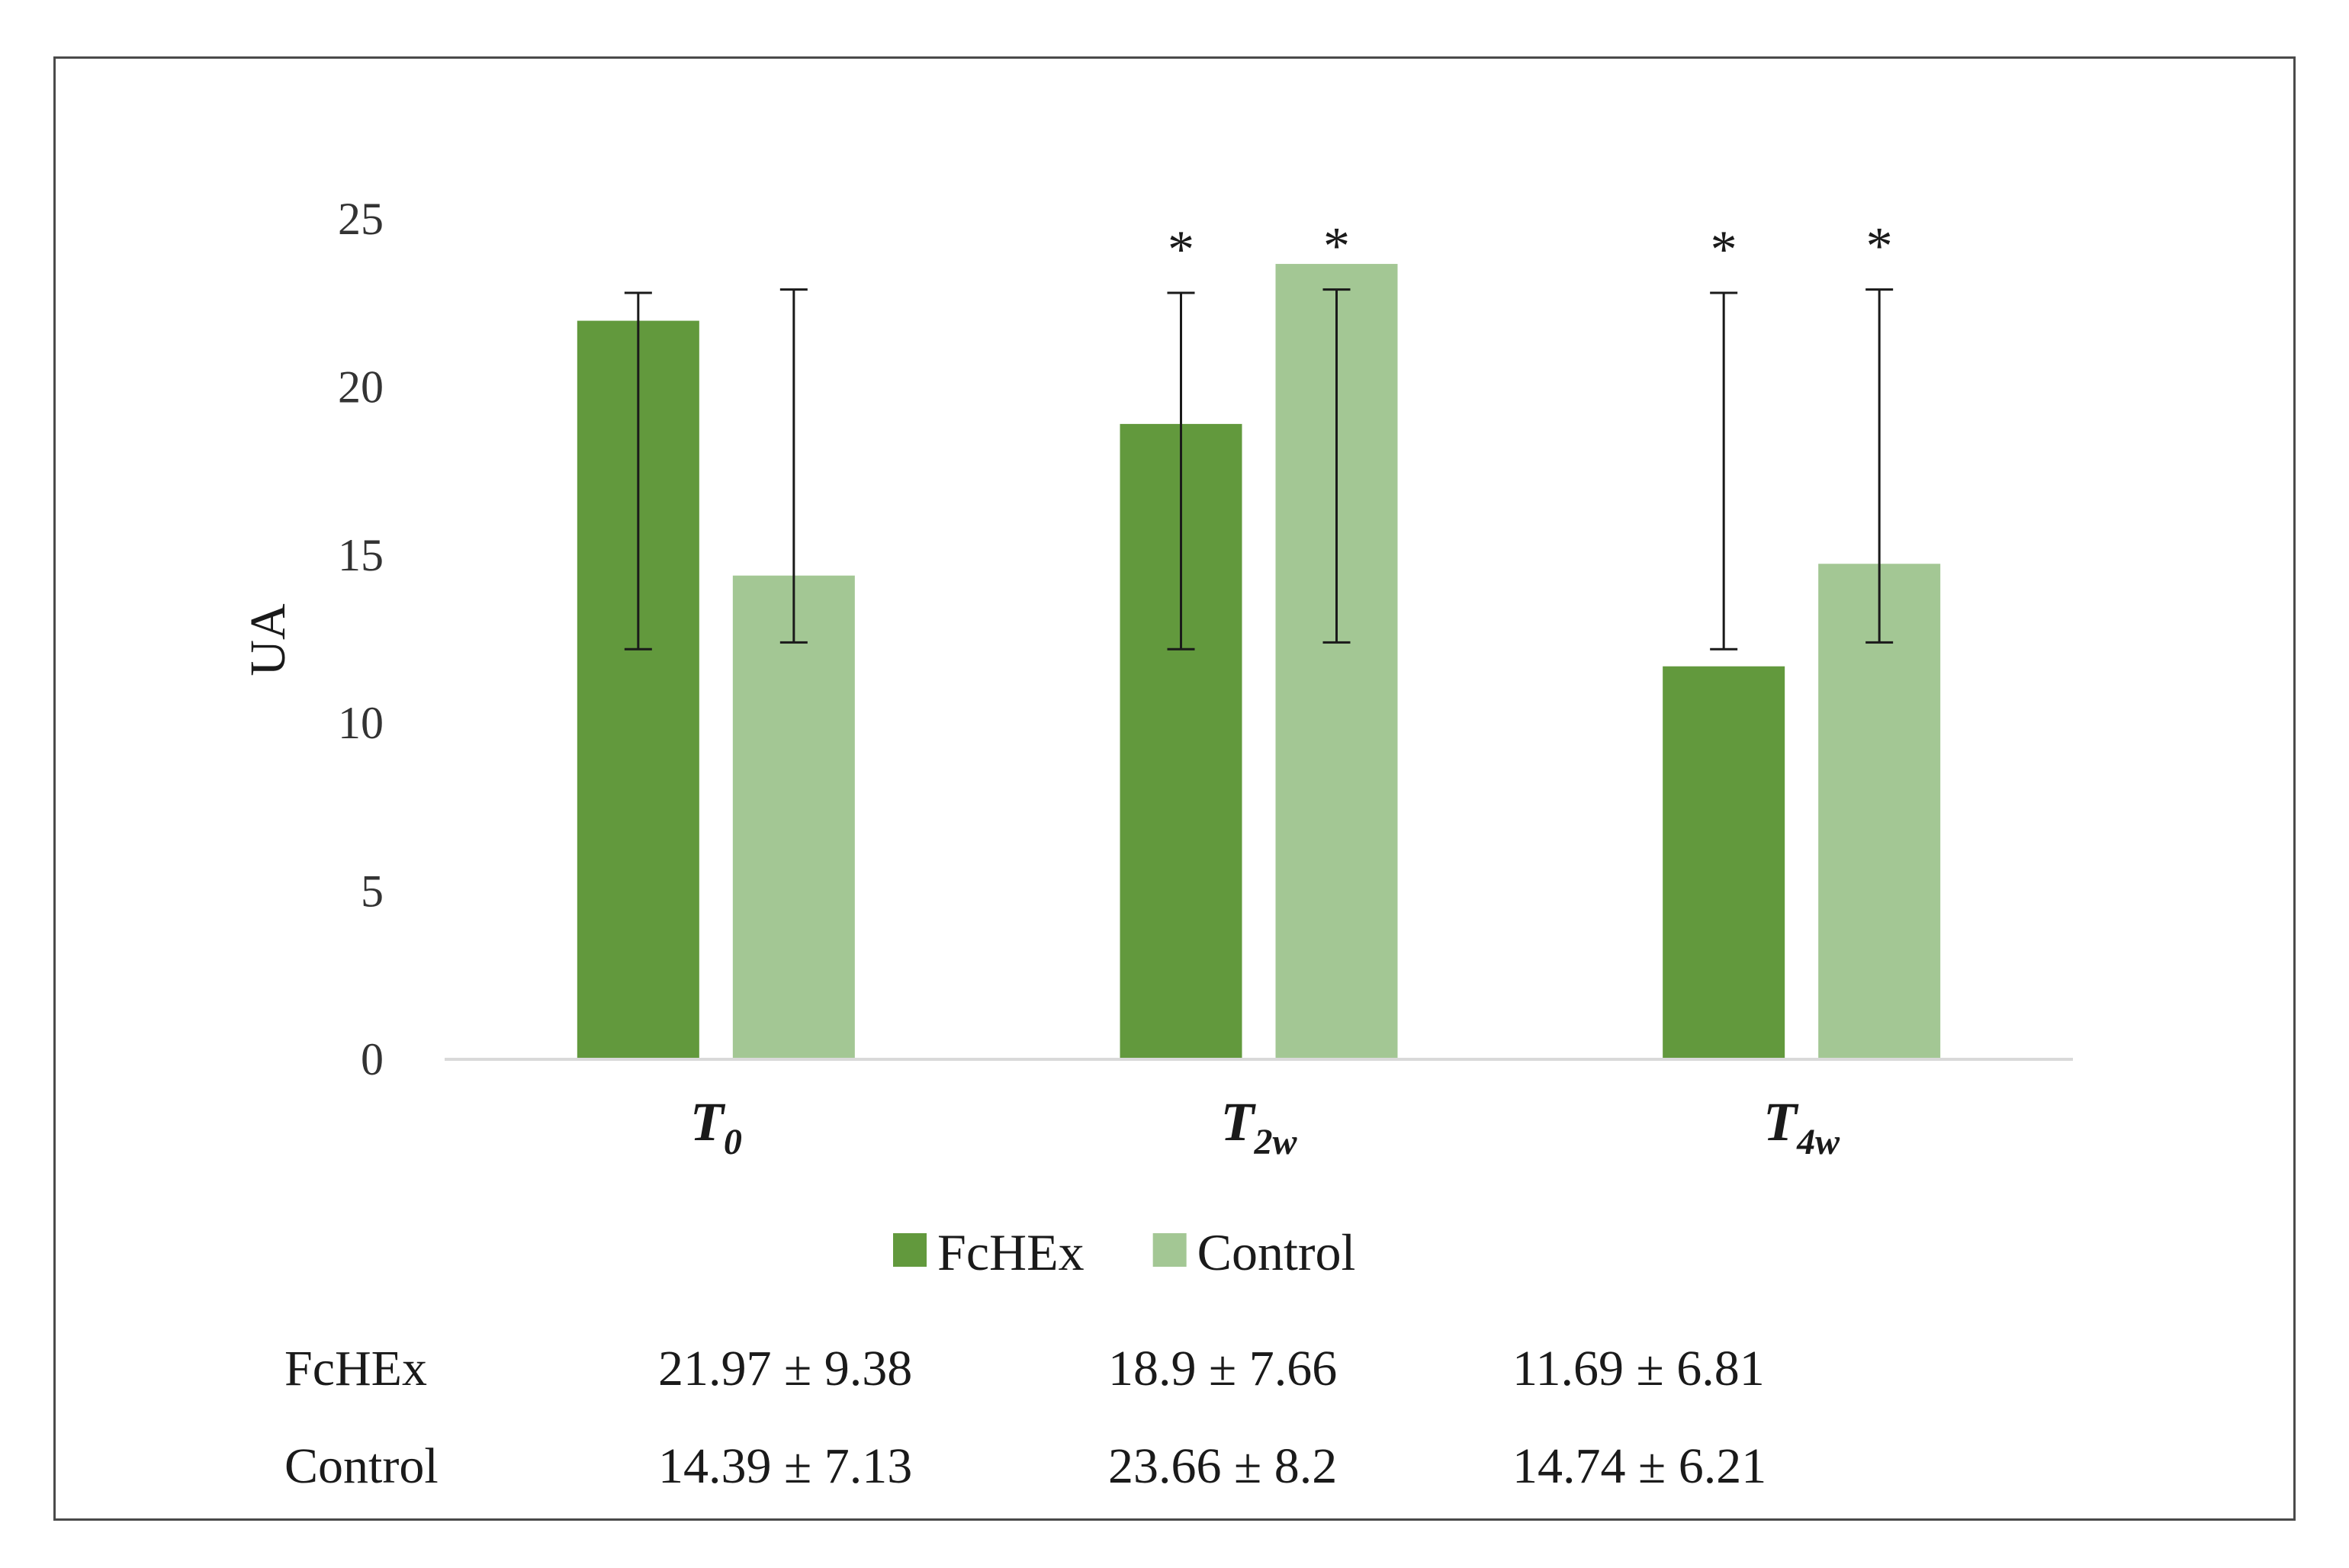 Image resolution: width=2349 pixels, height=1568 pixels. Describe the element at coordinates (1223, 1466) in the screenshot. I see `summary-cell: 23.66 ± 8.2` at that location.